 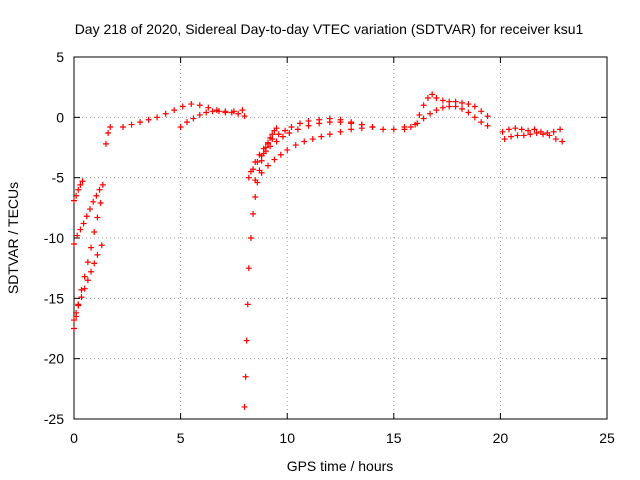 I want to click on x-tick-label: 5, so click(x=181, y=438).